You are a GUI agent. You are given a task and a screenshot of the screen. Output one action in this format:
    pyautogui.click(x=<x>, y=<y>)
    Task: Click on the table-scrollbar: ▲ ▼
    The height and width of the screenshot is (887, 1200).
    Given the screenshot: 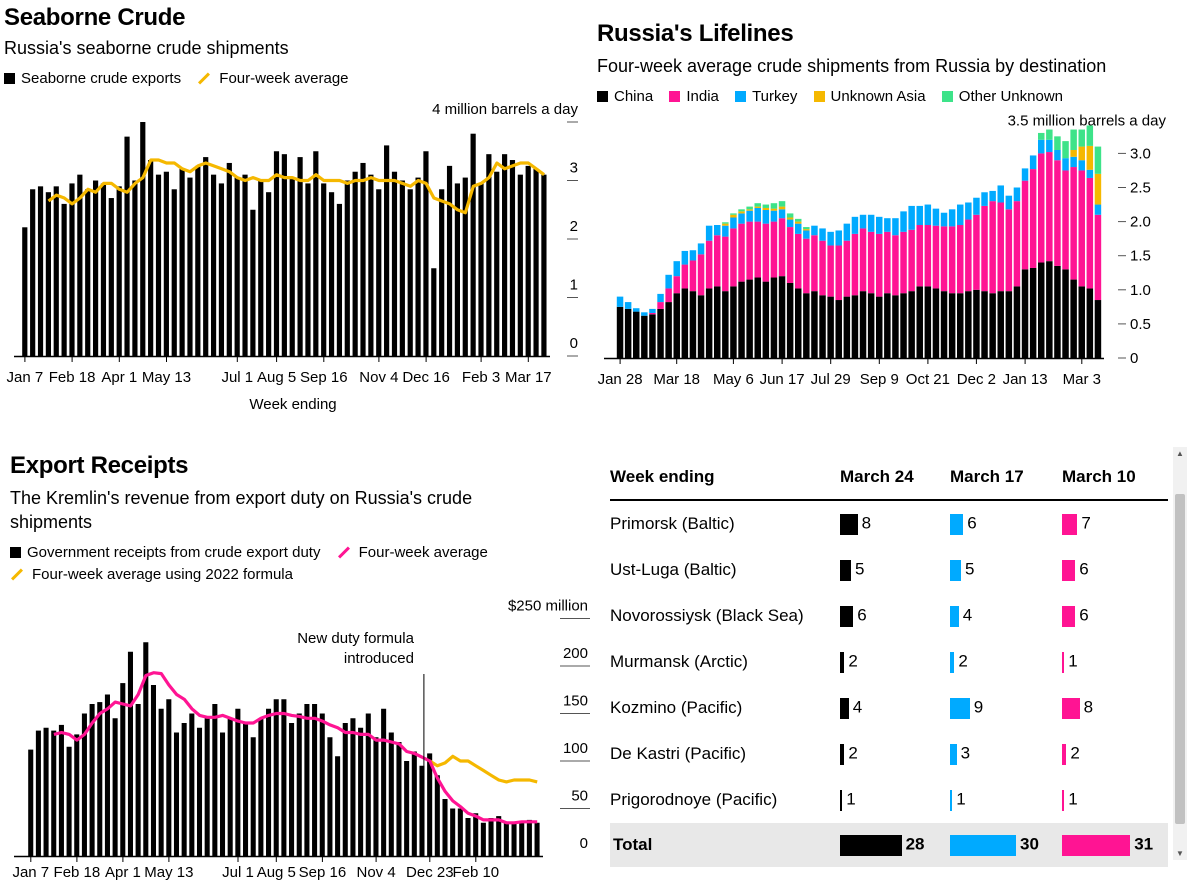 What is the action you would take?
    pyautogui.click(x=1180, y=653)
    